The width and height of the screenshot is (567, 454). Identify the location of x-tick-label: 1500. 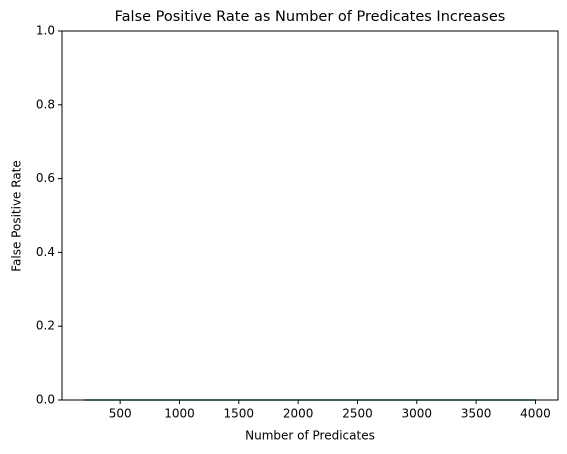
(239, 414).